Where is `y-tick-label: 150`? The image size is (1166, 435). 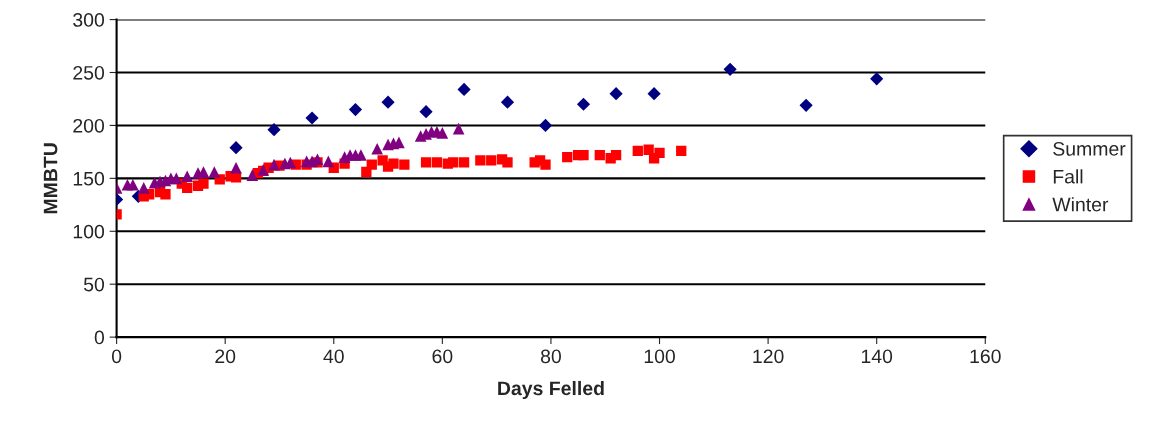 y-tick-label: 150 is located at coordinates (89, 178).